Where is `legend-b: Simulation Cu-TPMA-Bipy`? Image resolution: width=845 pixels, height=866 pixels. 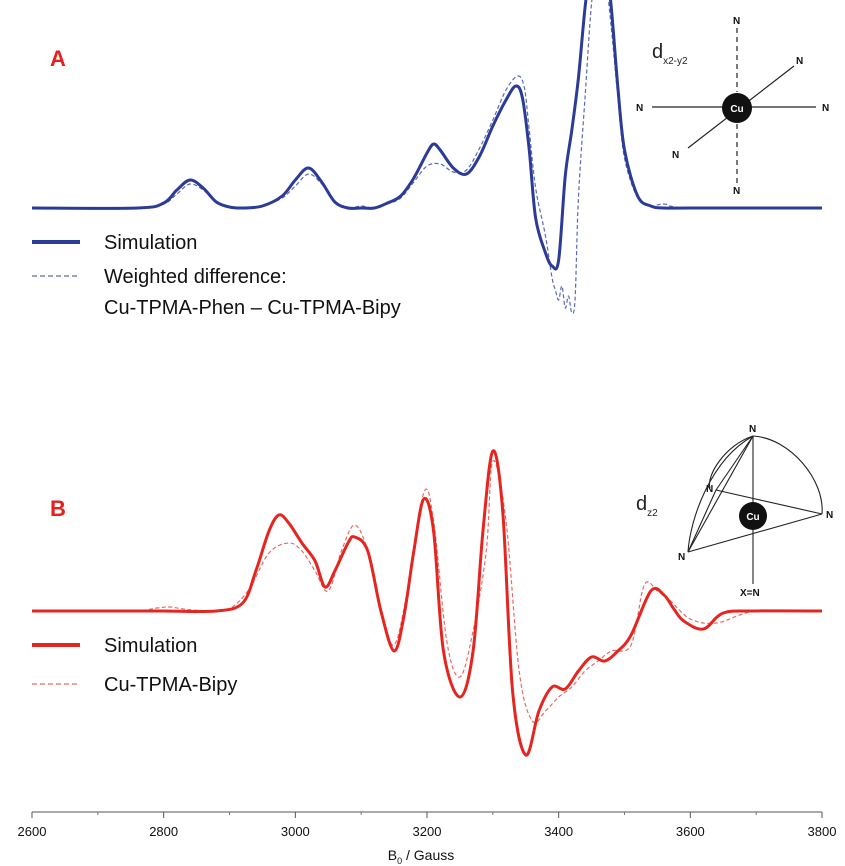
legend-b: Simulation Cu-TPMA-Bipy is located at coordinates (134, 665).